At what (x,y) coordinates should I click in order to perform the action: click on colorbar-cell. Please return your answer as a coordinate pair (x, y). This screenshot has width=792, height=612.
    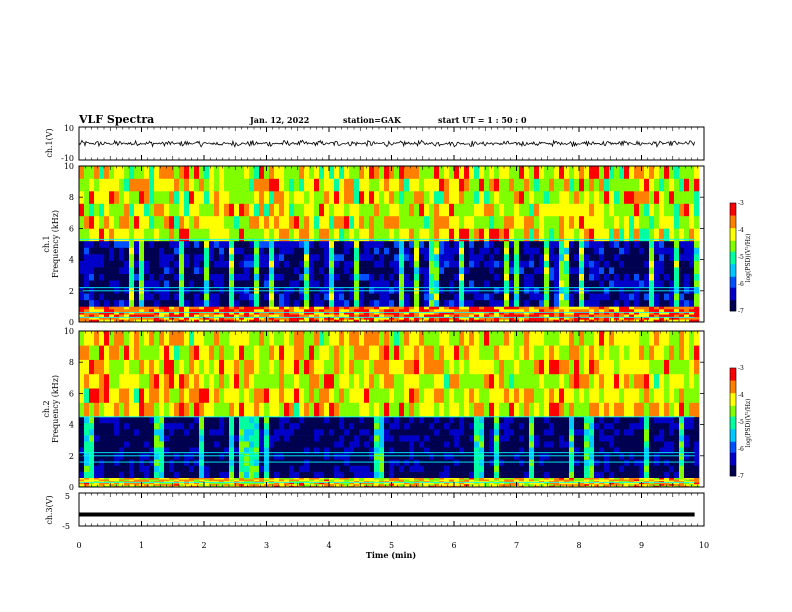
    Looking at the image, I should click on (733, 207).